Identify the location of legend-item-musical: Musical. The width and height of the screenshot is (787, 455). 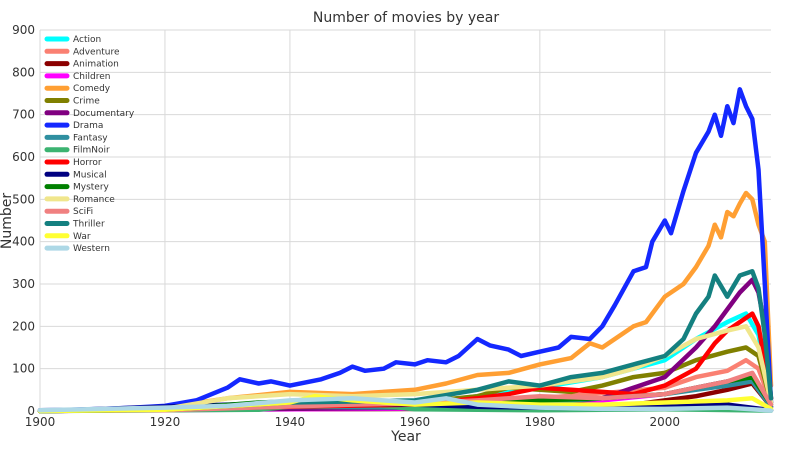
(75, 175).